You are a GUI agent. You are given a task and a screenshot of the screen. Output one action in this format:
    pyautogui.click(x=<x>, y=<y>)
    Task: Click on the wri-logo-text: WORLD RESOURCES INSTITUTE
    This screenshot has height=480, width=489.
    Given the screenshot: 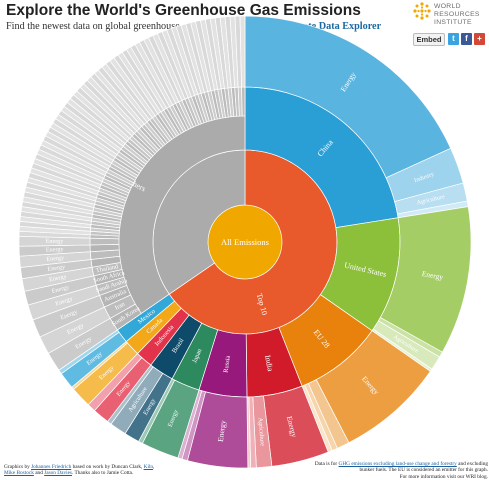 What is the action you would take?
    pyautogui.click(x=457, y=15)
    